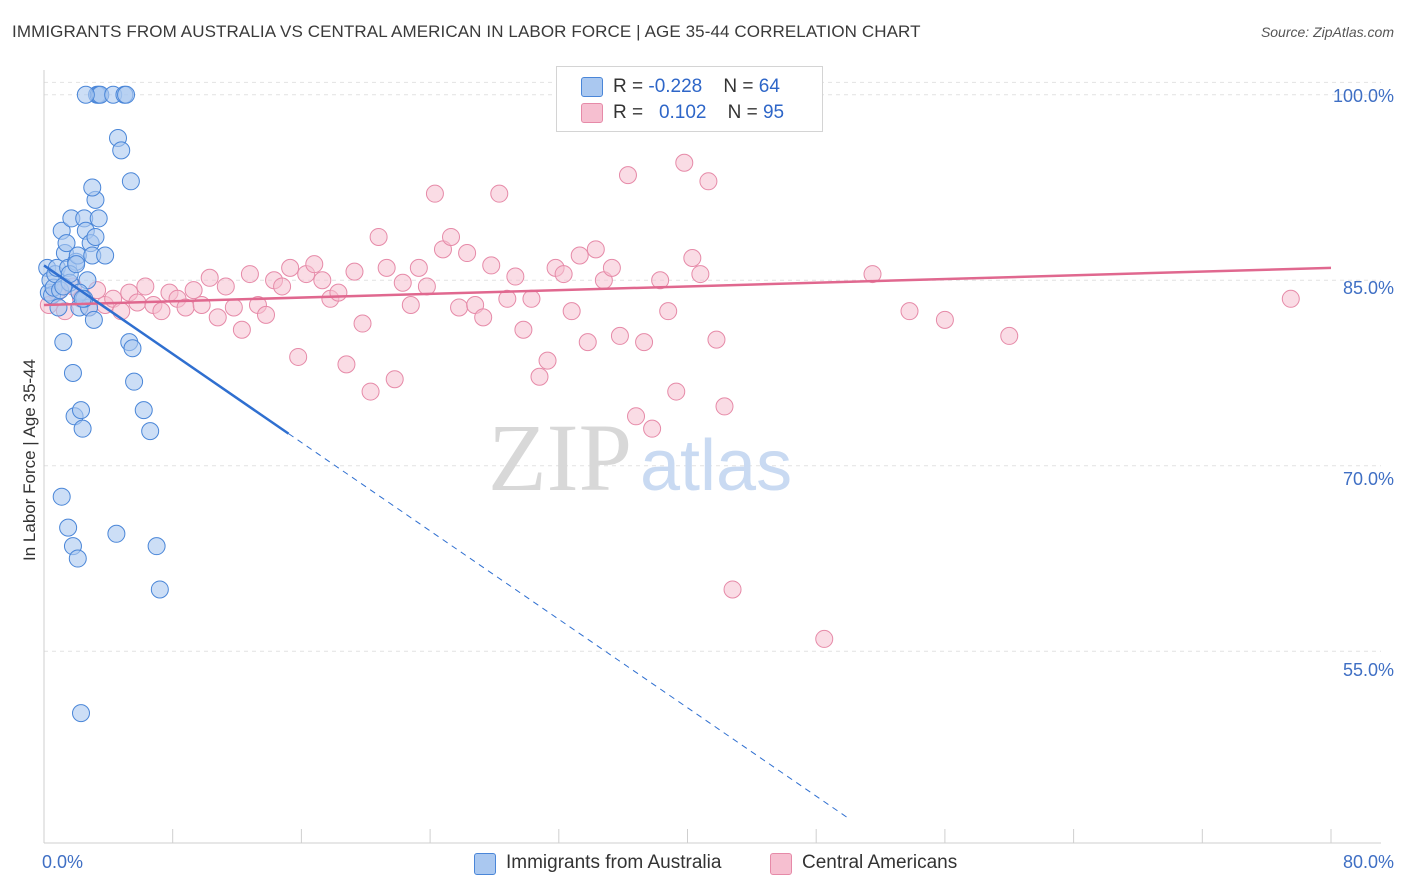 This screenshot has height=892, width=1406. I want to click on legend-r-label: R =, so click(631, 112).